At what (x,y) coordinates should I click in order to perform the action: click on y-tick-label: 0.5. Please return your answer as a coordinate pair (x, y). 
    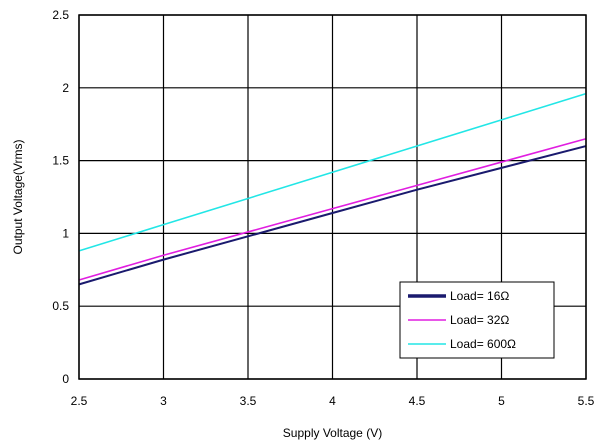
    Looking at the image, I should click on (60, 306).